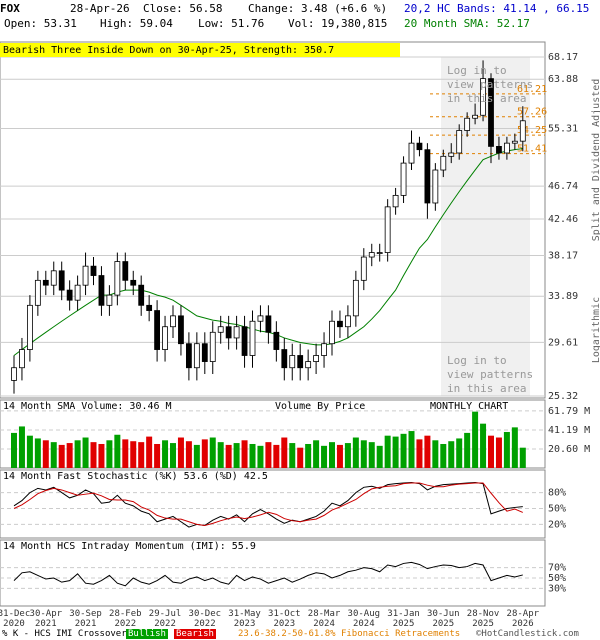  Describe the element at coordinates (364, 619) in the screenshot. I see `x-tick-label: 30-Aug 2024` at that location.